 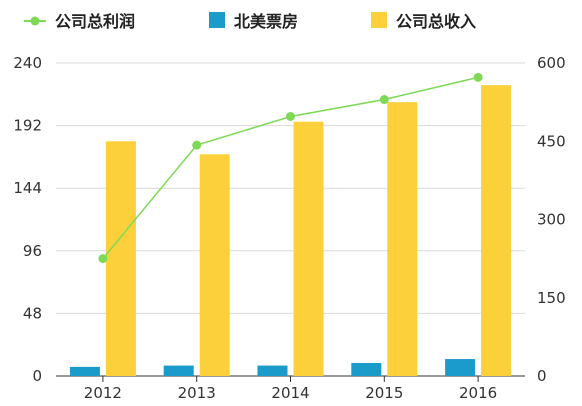 I want to click on left-tick-label: 48, so click(x=32, y=313).